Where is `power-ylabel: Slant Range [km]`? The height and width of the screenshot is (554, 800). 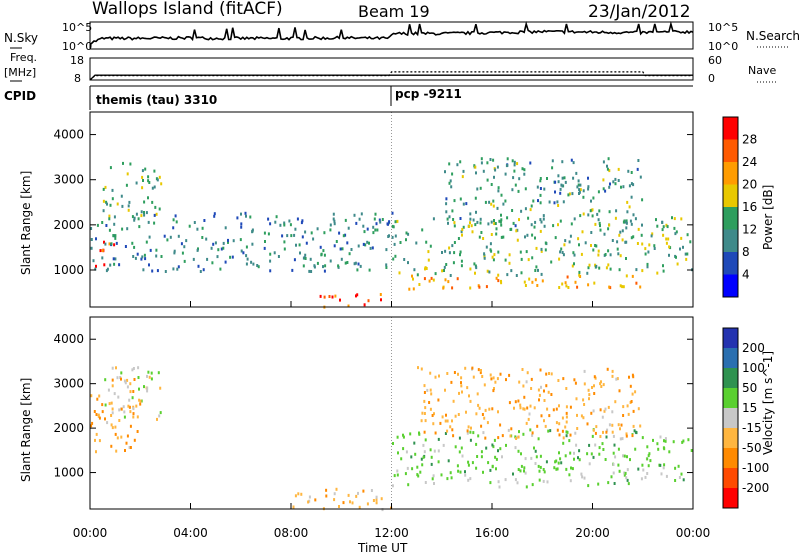 power-ylabel: Slant Range [km] is located at coordinates (26, 223).